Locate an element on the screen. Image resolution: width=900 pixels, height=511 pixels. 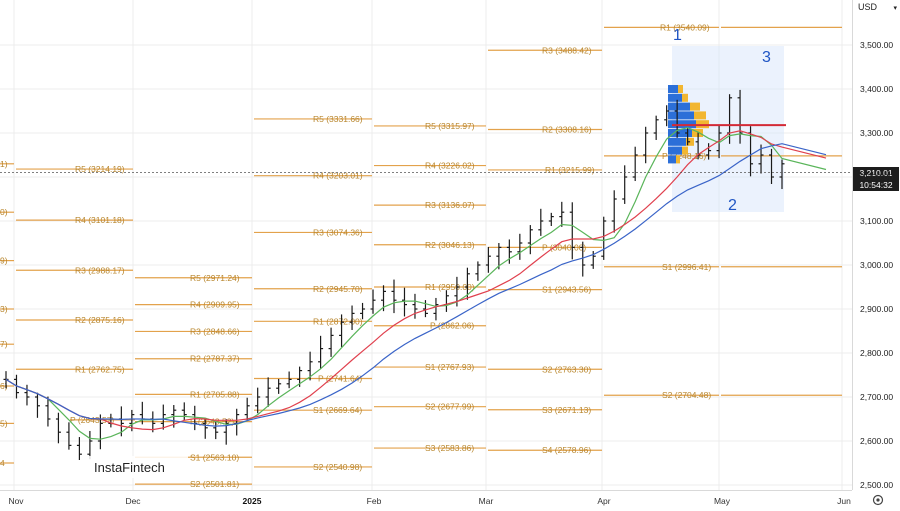
price-tick-label: 3,200.00 is located at coordinates (876, 177).